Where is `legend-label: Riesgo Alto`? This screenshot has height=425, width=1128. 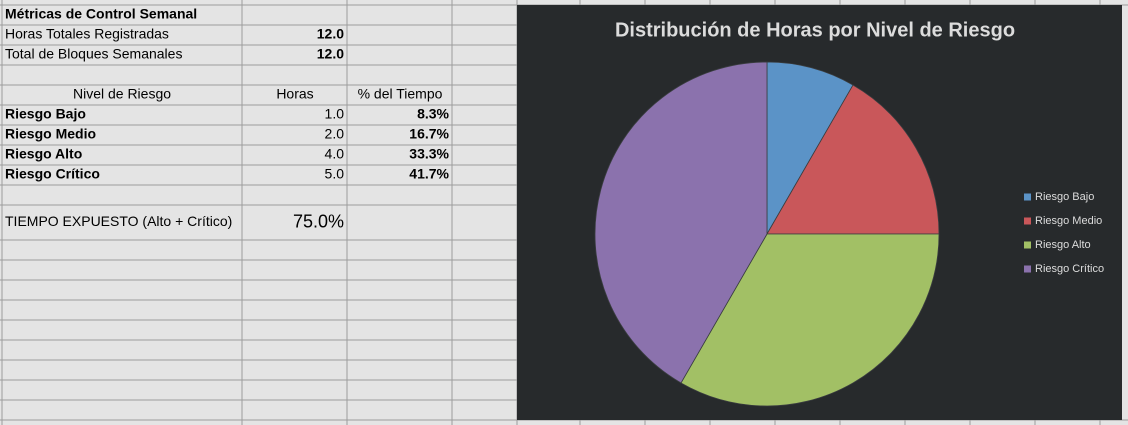 legend-label: Riesgo Alto is located at coordinates (1063, 245).